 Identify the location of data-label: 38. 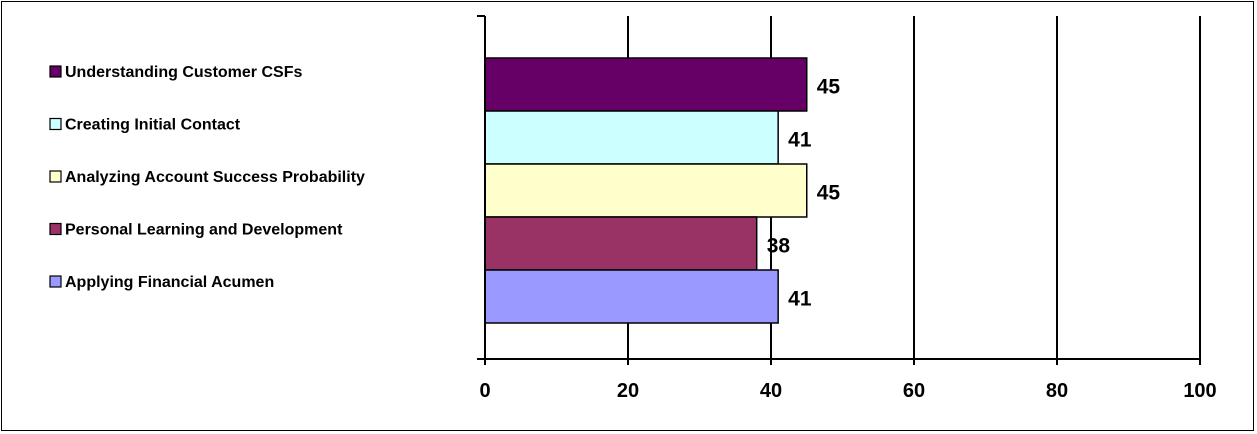
(779, 246).